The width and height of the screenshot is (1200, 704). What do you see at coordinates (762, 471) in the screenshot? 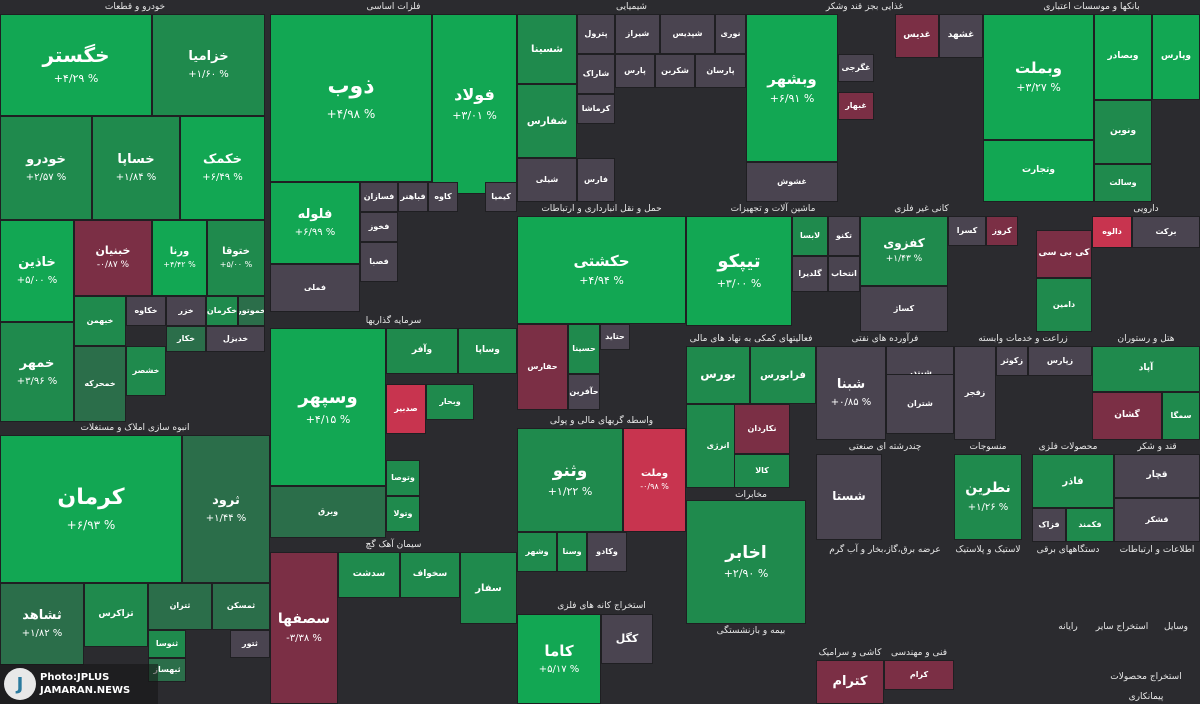
I see `stock-tile: کالا` at bounding box center [762, 471].